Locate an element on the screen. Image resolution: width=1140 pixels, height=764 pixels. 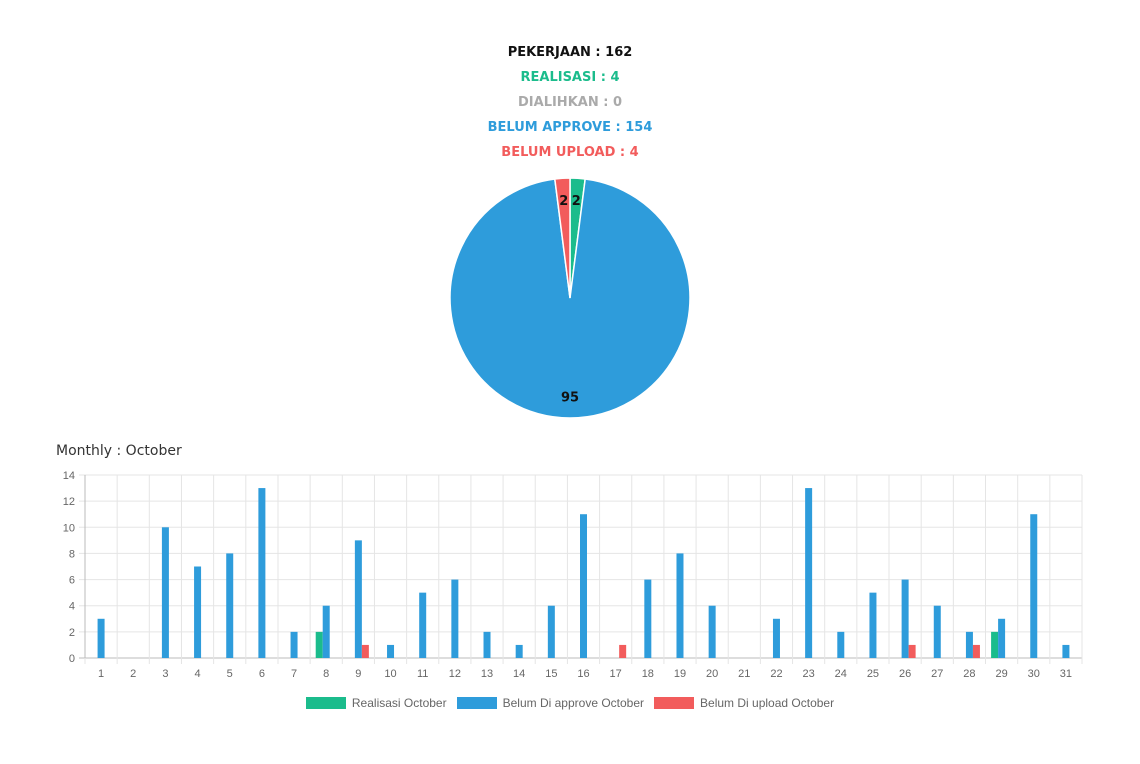
x-tick-label: 26 is located at coordinates (905, 674).